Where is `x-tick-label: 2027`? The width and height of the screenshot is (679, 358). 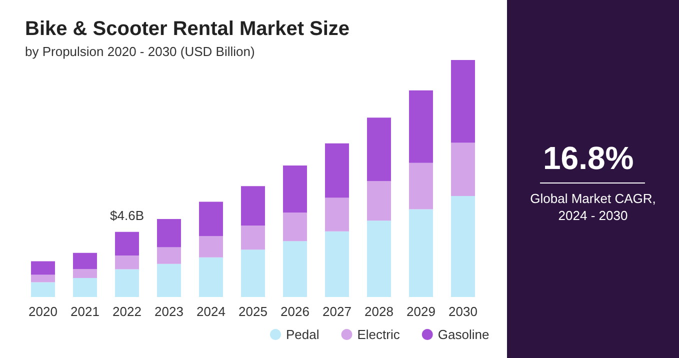
x-tick-label: 2027 is located at coordinates (337, 311).